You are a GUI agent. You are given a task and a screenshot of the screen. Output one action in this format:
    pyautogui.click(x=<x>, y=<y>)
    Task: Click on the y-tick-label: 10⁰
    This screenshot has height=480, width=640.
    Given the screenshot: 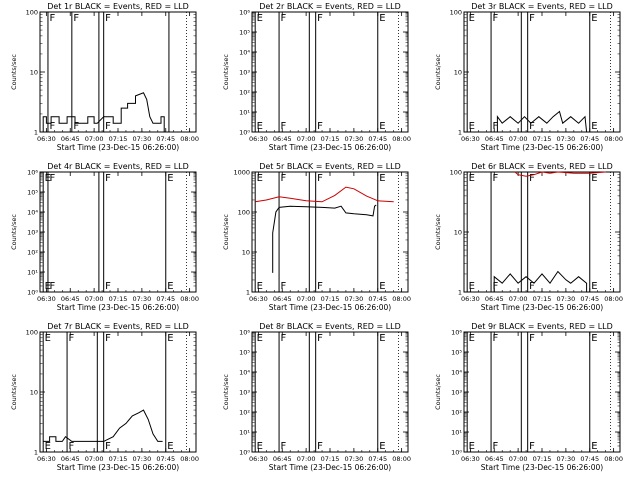 What is the action you would take?
    pyautogui.click(x=244, y=133)
    